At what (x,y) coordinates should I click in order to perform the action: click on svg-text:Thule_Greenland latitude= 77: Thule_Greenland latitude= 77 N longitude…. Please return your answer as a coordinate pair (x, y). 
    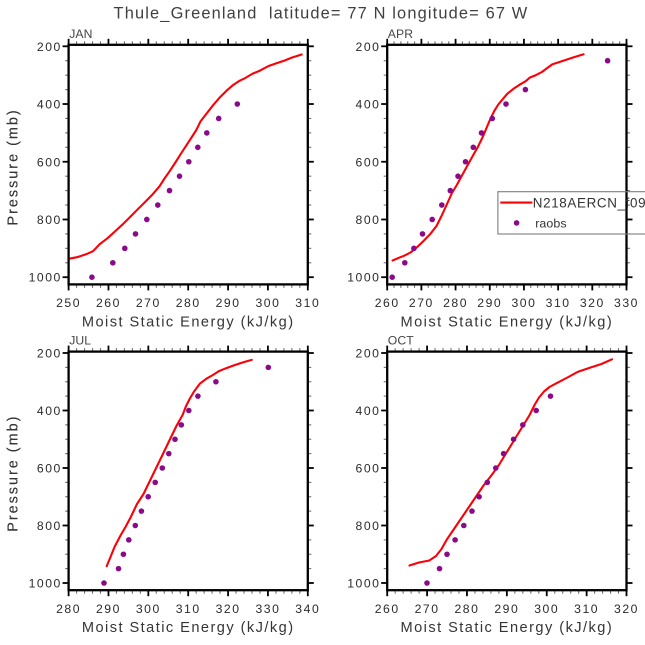
    Looking at the image, I should click on (321, 13).